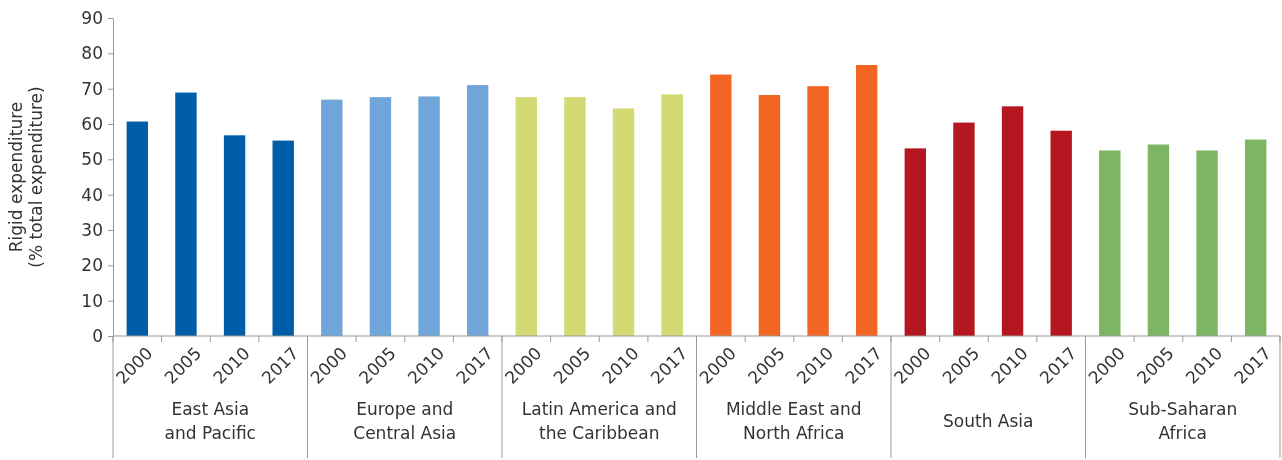  Describe the element at coordinates (405, 421) in the screenshot. I see `text: Europe and Central Asia` at that location.